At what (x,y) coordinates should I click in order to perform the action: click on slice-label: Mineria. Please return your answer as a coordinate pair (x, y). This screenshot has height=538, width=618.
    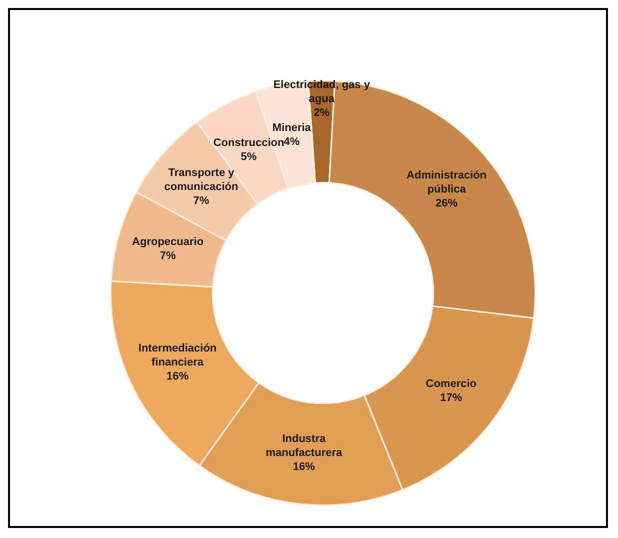
    Looking at the image, I should click on (292, 128).